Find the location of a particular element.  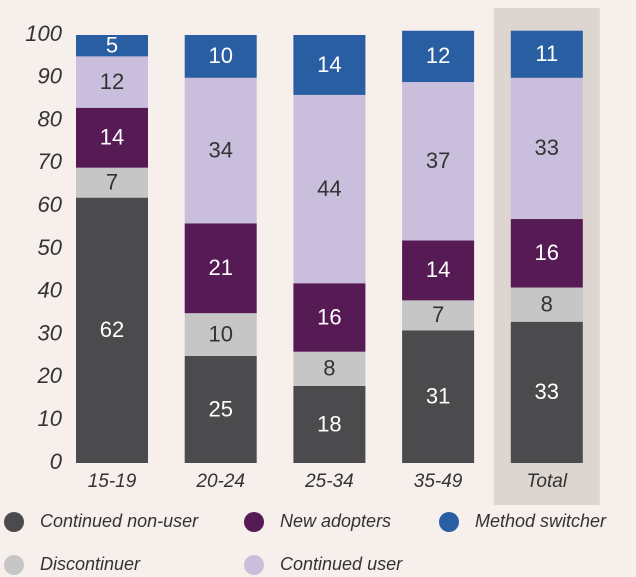

legend-label: Continued user is located at coordinates (341, 564).